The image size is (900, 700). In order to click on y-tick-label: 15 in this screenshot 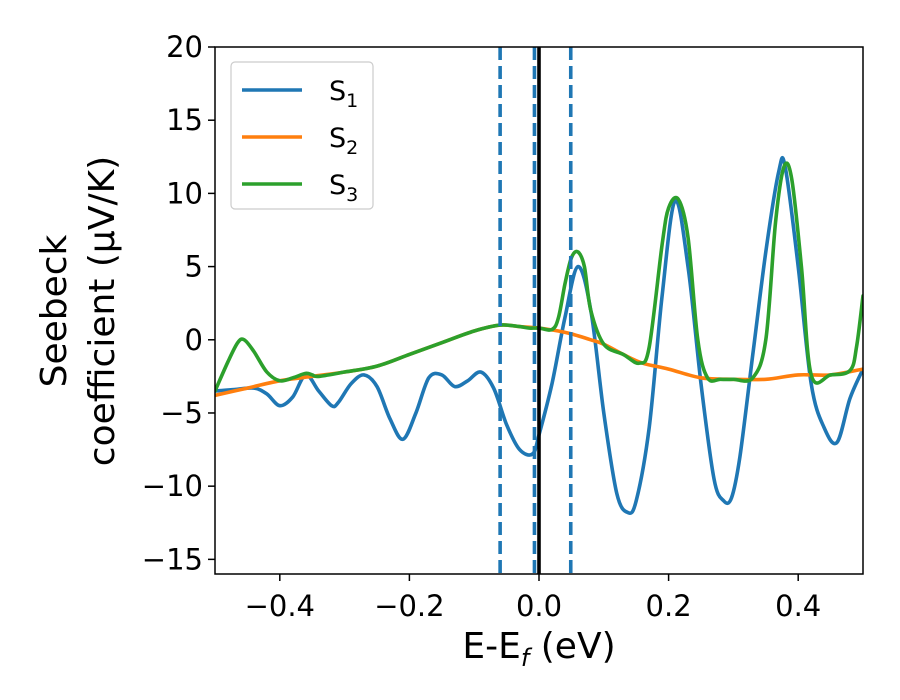, I will do `click(184, 120)`.